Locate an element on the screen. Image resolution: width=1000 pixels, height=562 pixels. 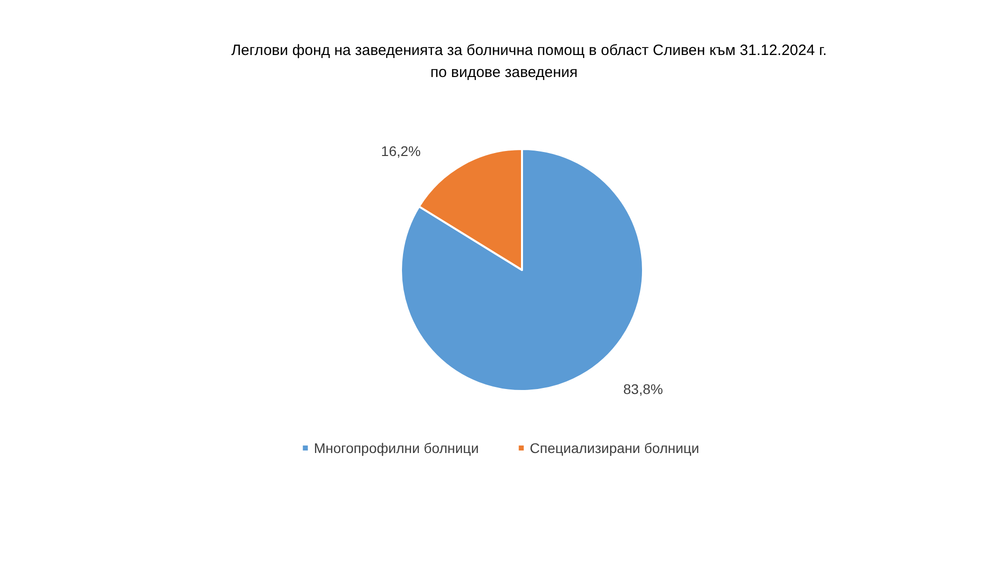
chart-subtitle: по видове заведения is located at coordinates (504, 72).